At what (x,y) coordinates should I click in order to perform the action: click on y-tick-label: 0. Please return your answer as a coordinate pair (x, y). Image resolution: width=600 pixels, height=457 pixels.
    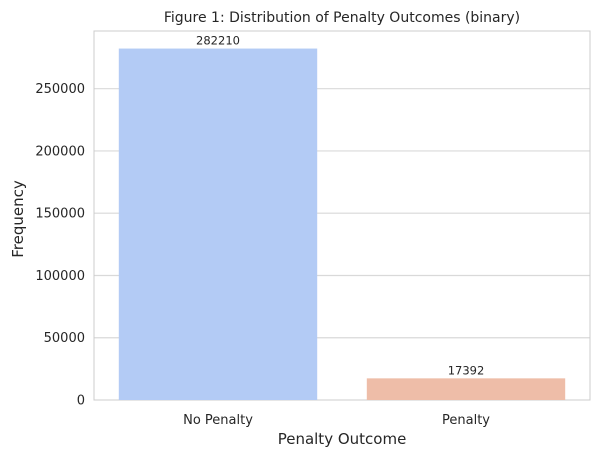
    Looking at the image, I should click on (81, 401).